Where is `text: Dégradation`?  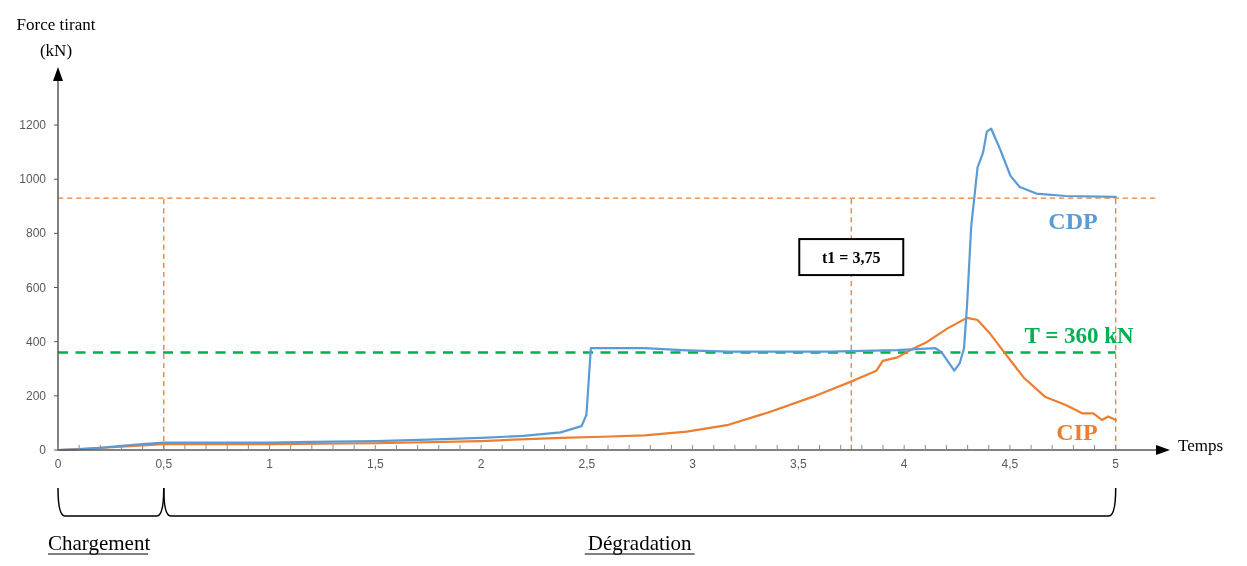 text: Dégradation is located at coordinates (640, 543).